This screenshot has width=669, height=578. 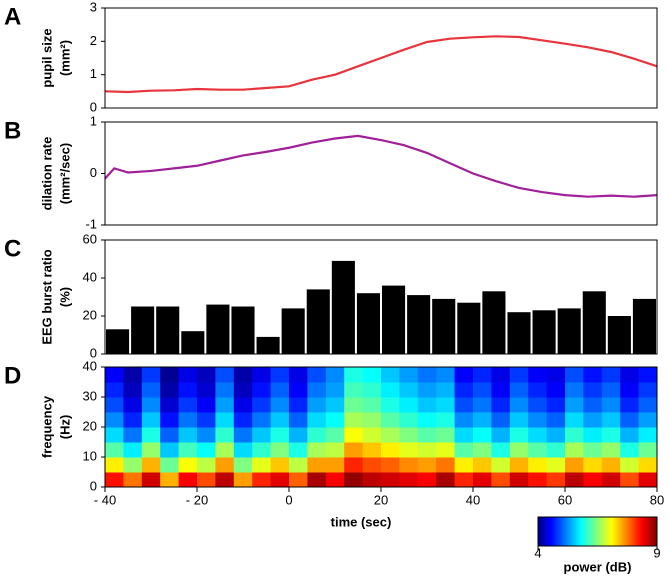 I want to click on x-tick-label: 40, so click(x=473, y=499).